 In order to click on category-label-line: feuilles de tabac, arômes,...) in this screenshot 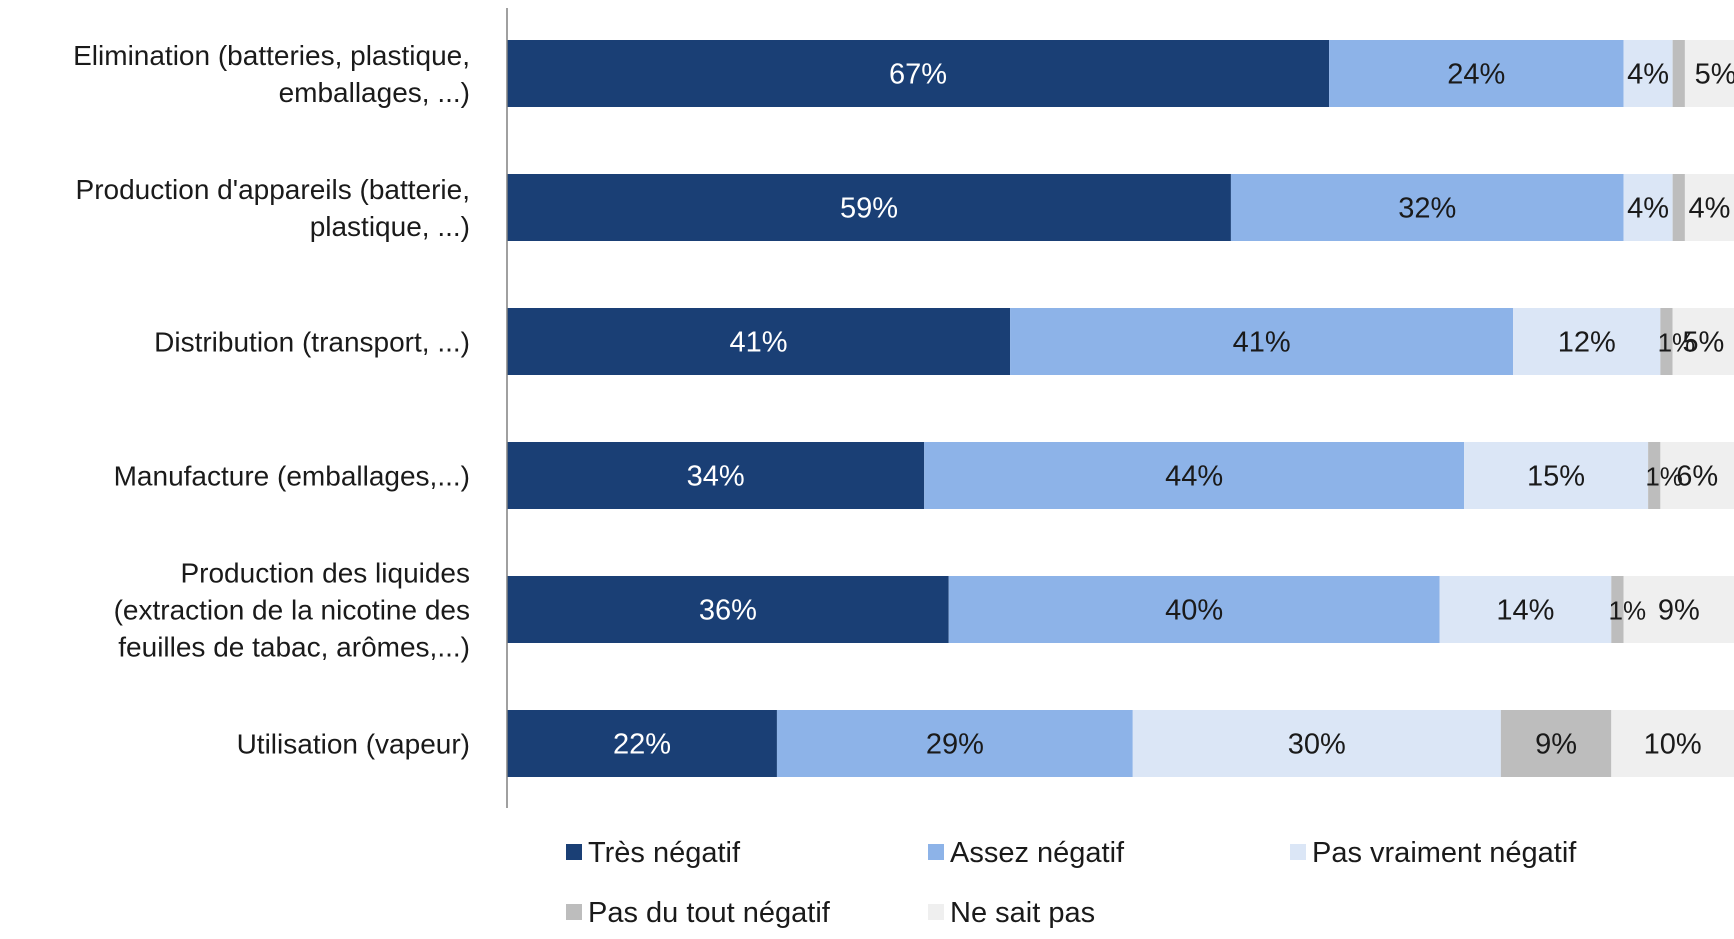, I will do `click(294, 647)`.